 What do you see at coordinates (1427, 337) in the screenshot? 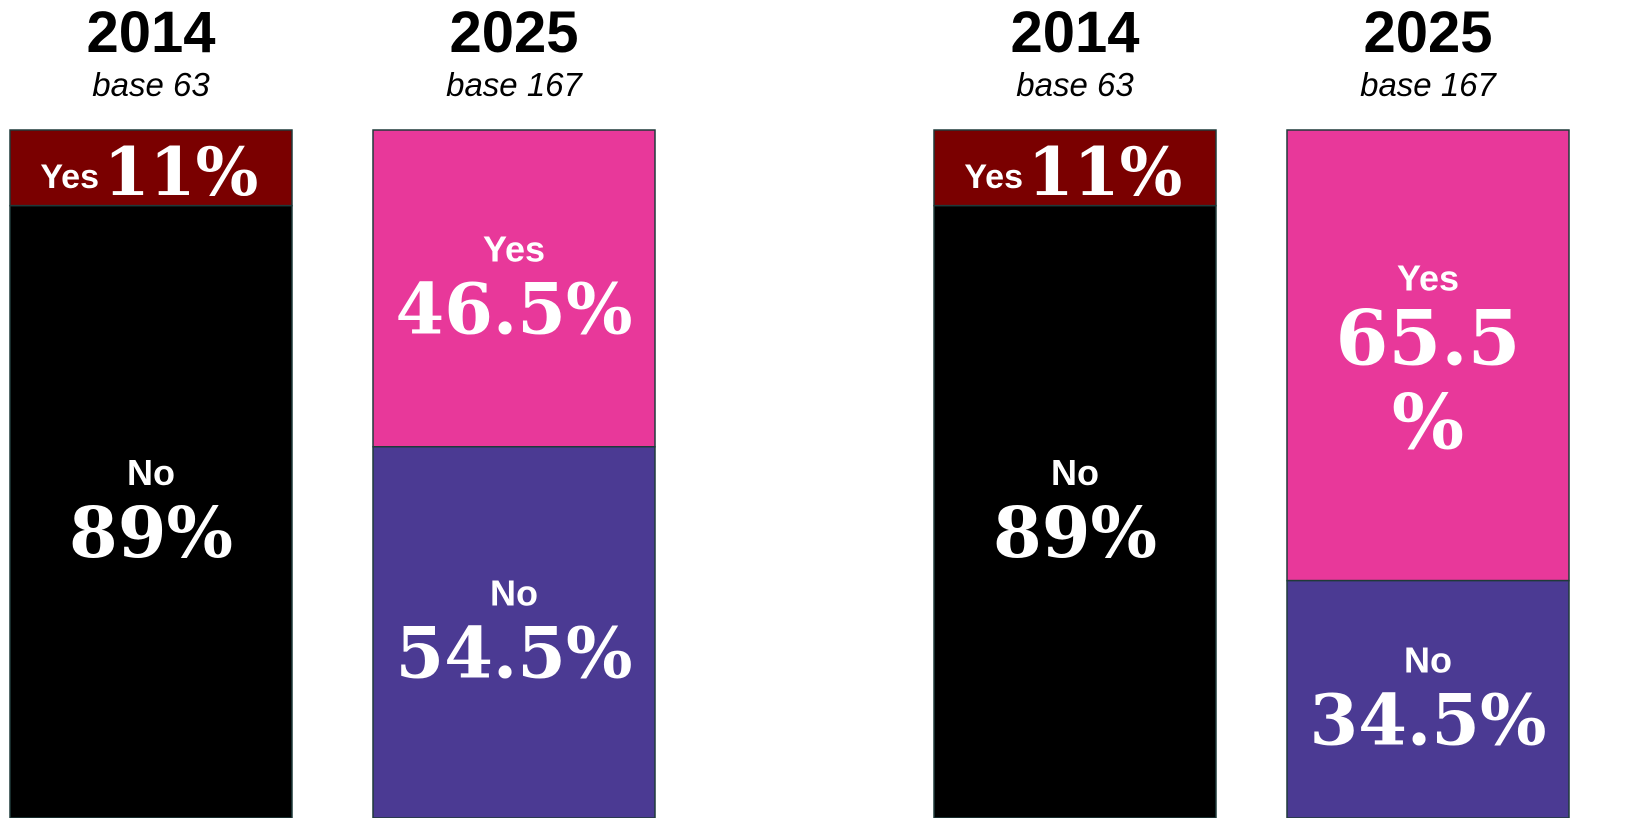
I see `segment-value-line: 65.5` at bounding box center [1427, 337].